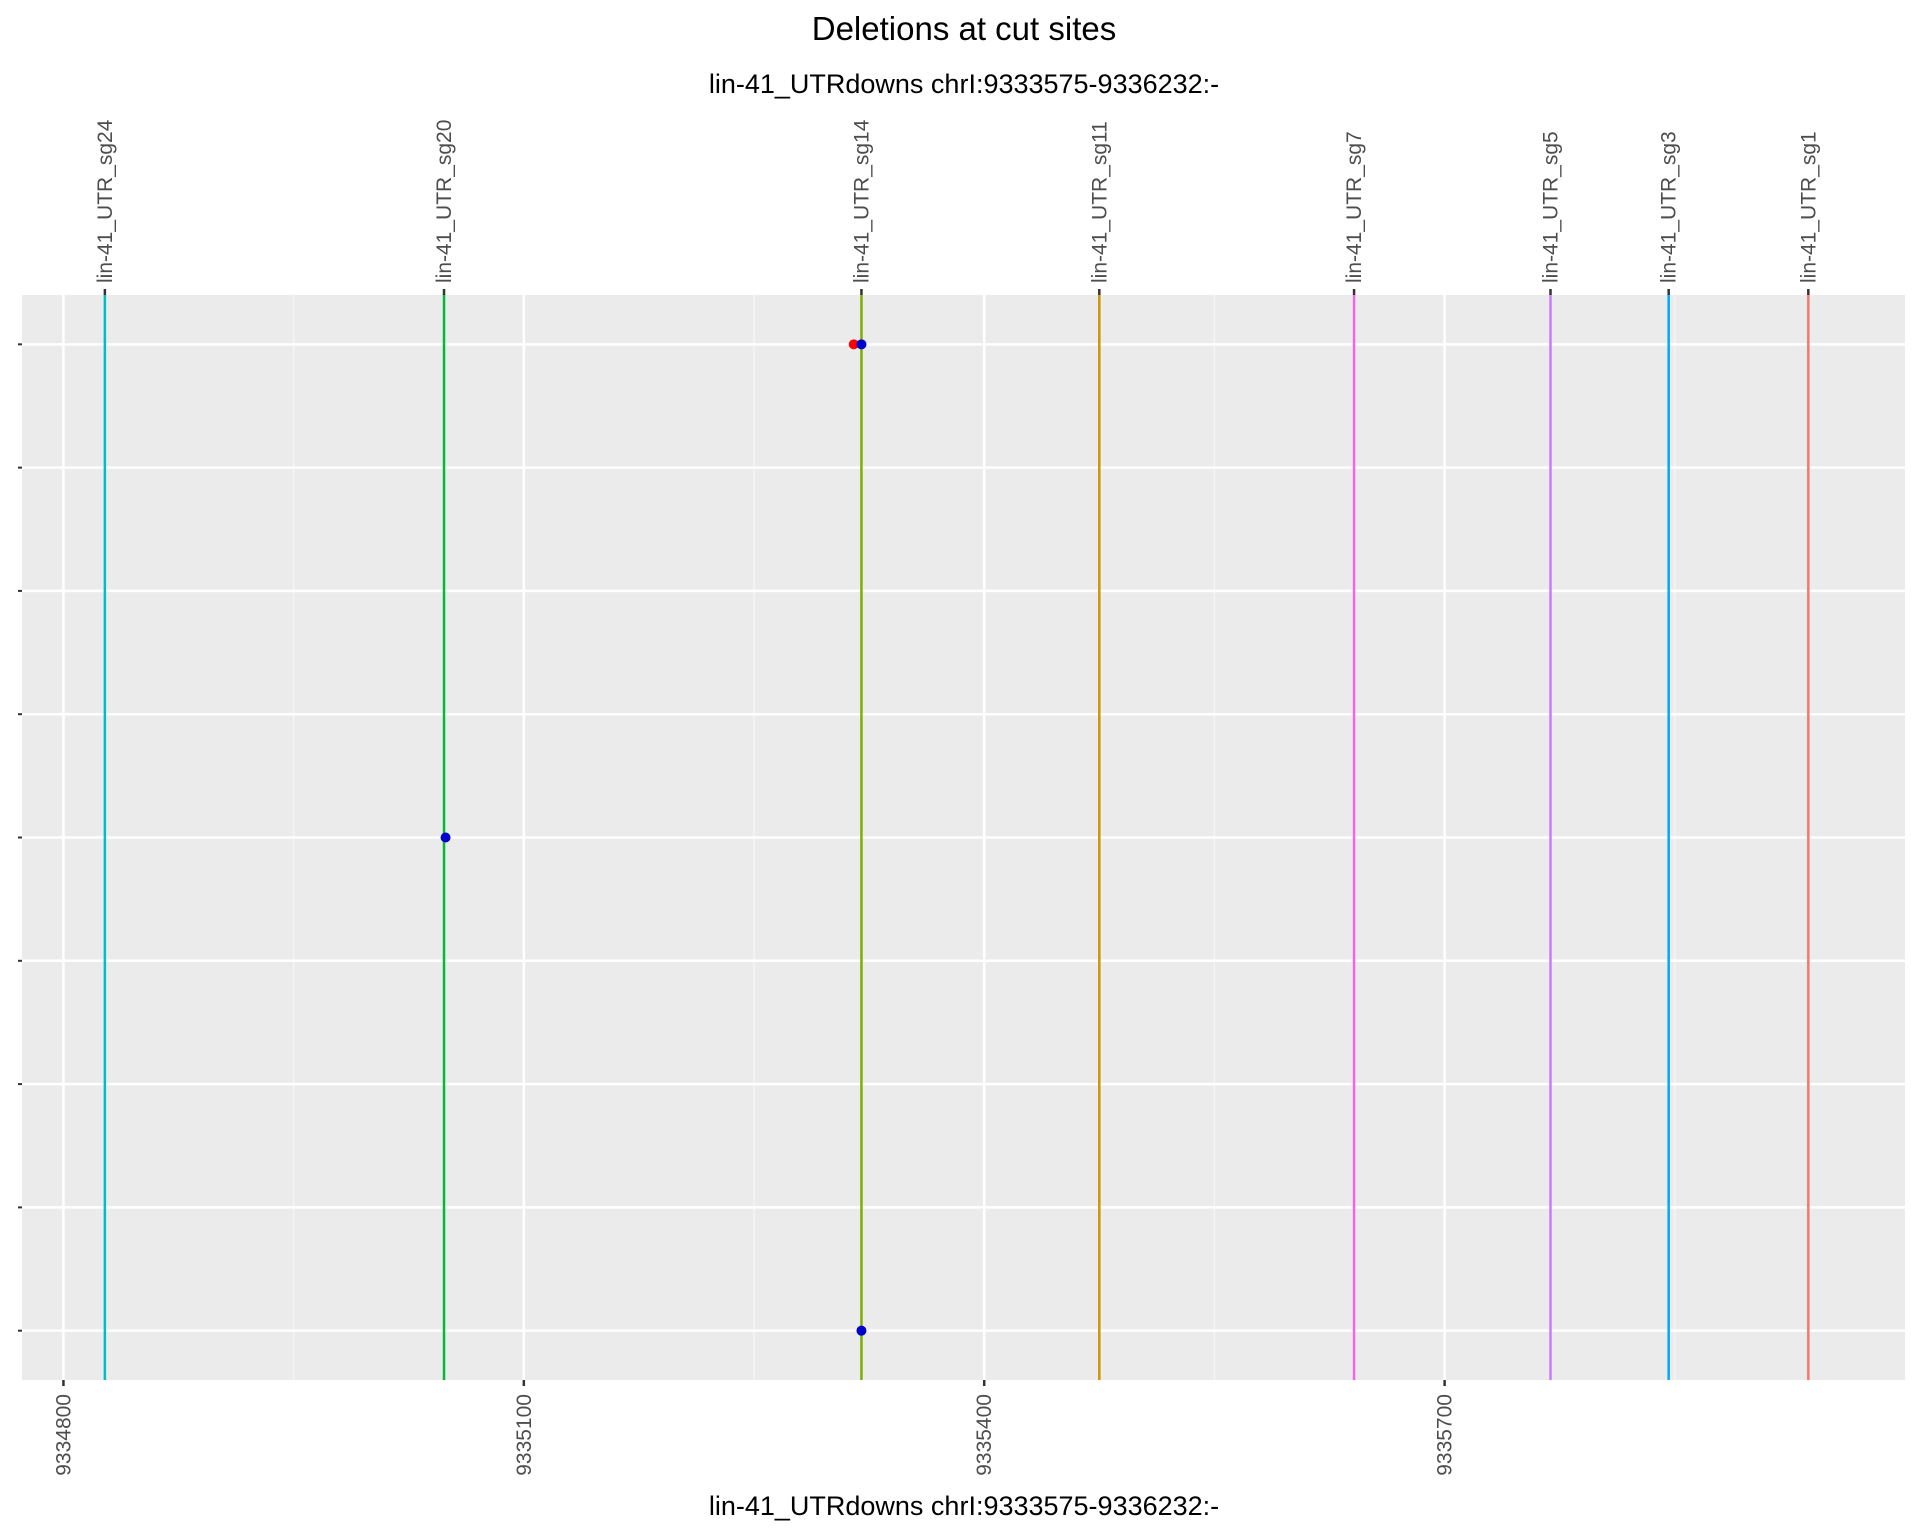 Image resolution: width=1920 pixels, height=1536 pixels. I want to click on deletion-points, so click(653, 837).